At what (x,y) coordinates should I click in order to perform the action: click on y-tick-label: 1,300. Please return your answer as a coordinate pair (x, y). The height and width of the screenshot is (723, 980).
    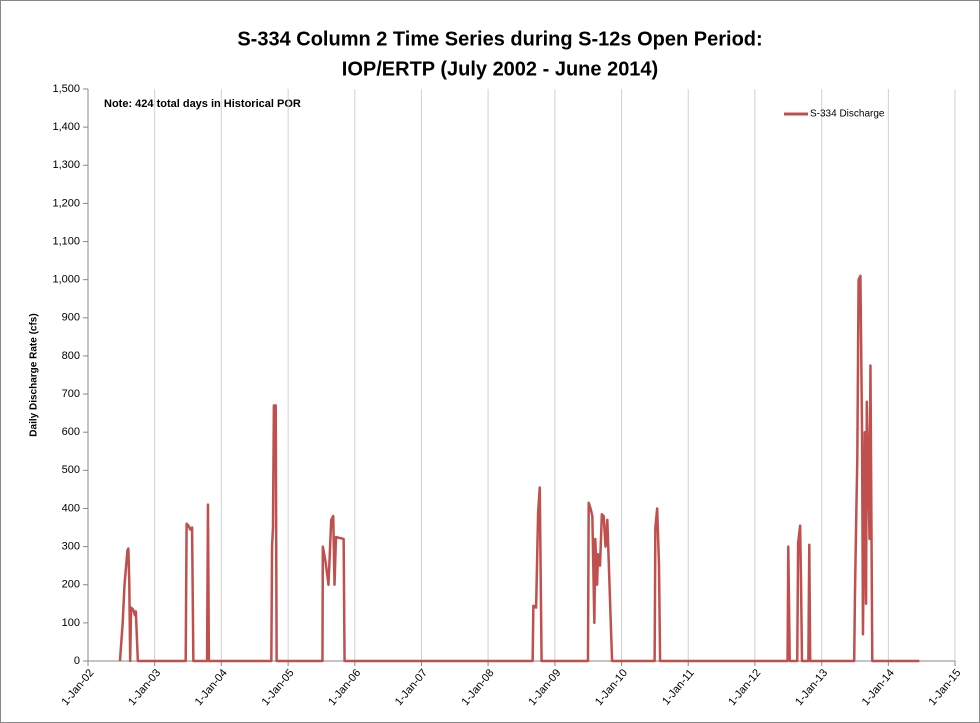
    Looking at the image, I should click on (66, 165).